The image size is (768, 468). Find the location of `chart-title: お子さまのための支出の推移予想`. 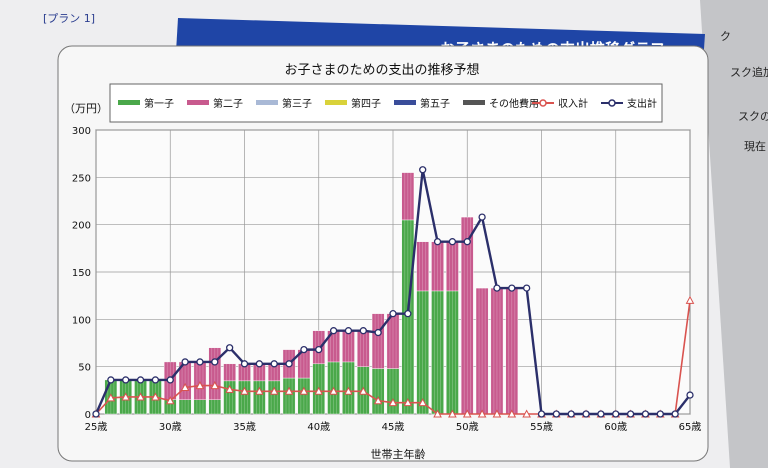

chart-title: お子さまのための支出の推移予想 is located at coordinates (381, 70).